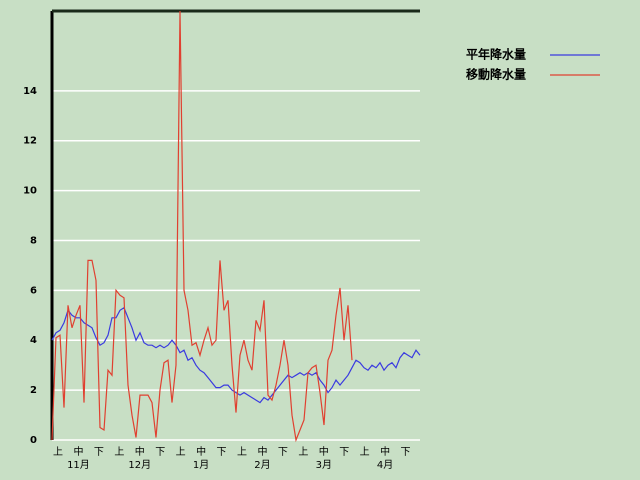 This screenshot has width=640, height=480. Describe the element at coordinates (262, 465) in the screenshot. I see `month-label: 2月` at that location.